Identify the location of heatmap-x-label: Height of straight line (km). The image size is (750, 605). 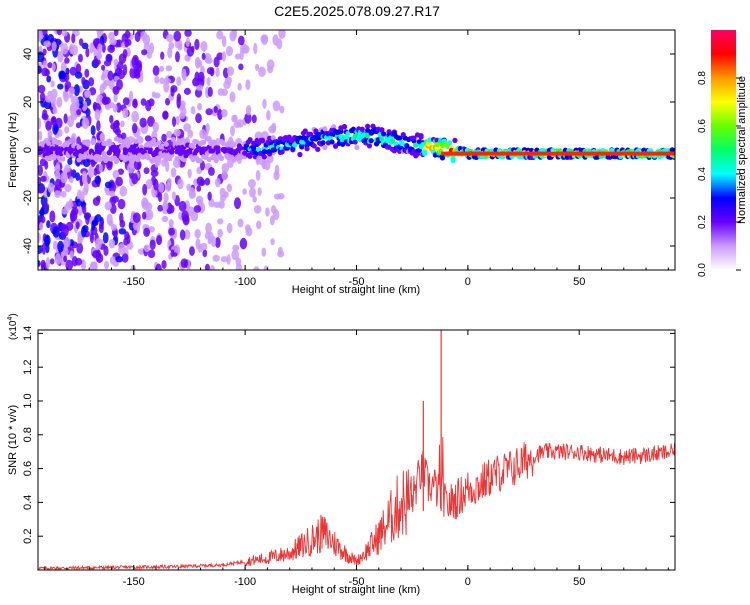
(356, 290).